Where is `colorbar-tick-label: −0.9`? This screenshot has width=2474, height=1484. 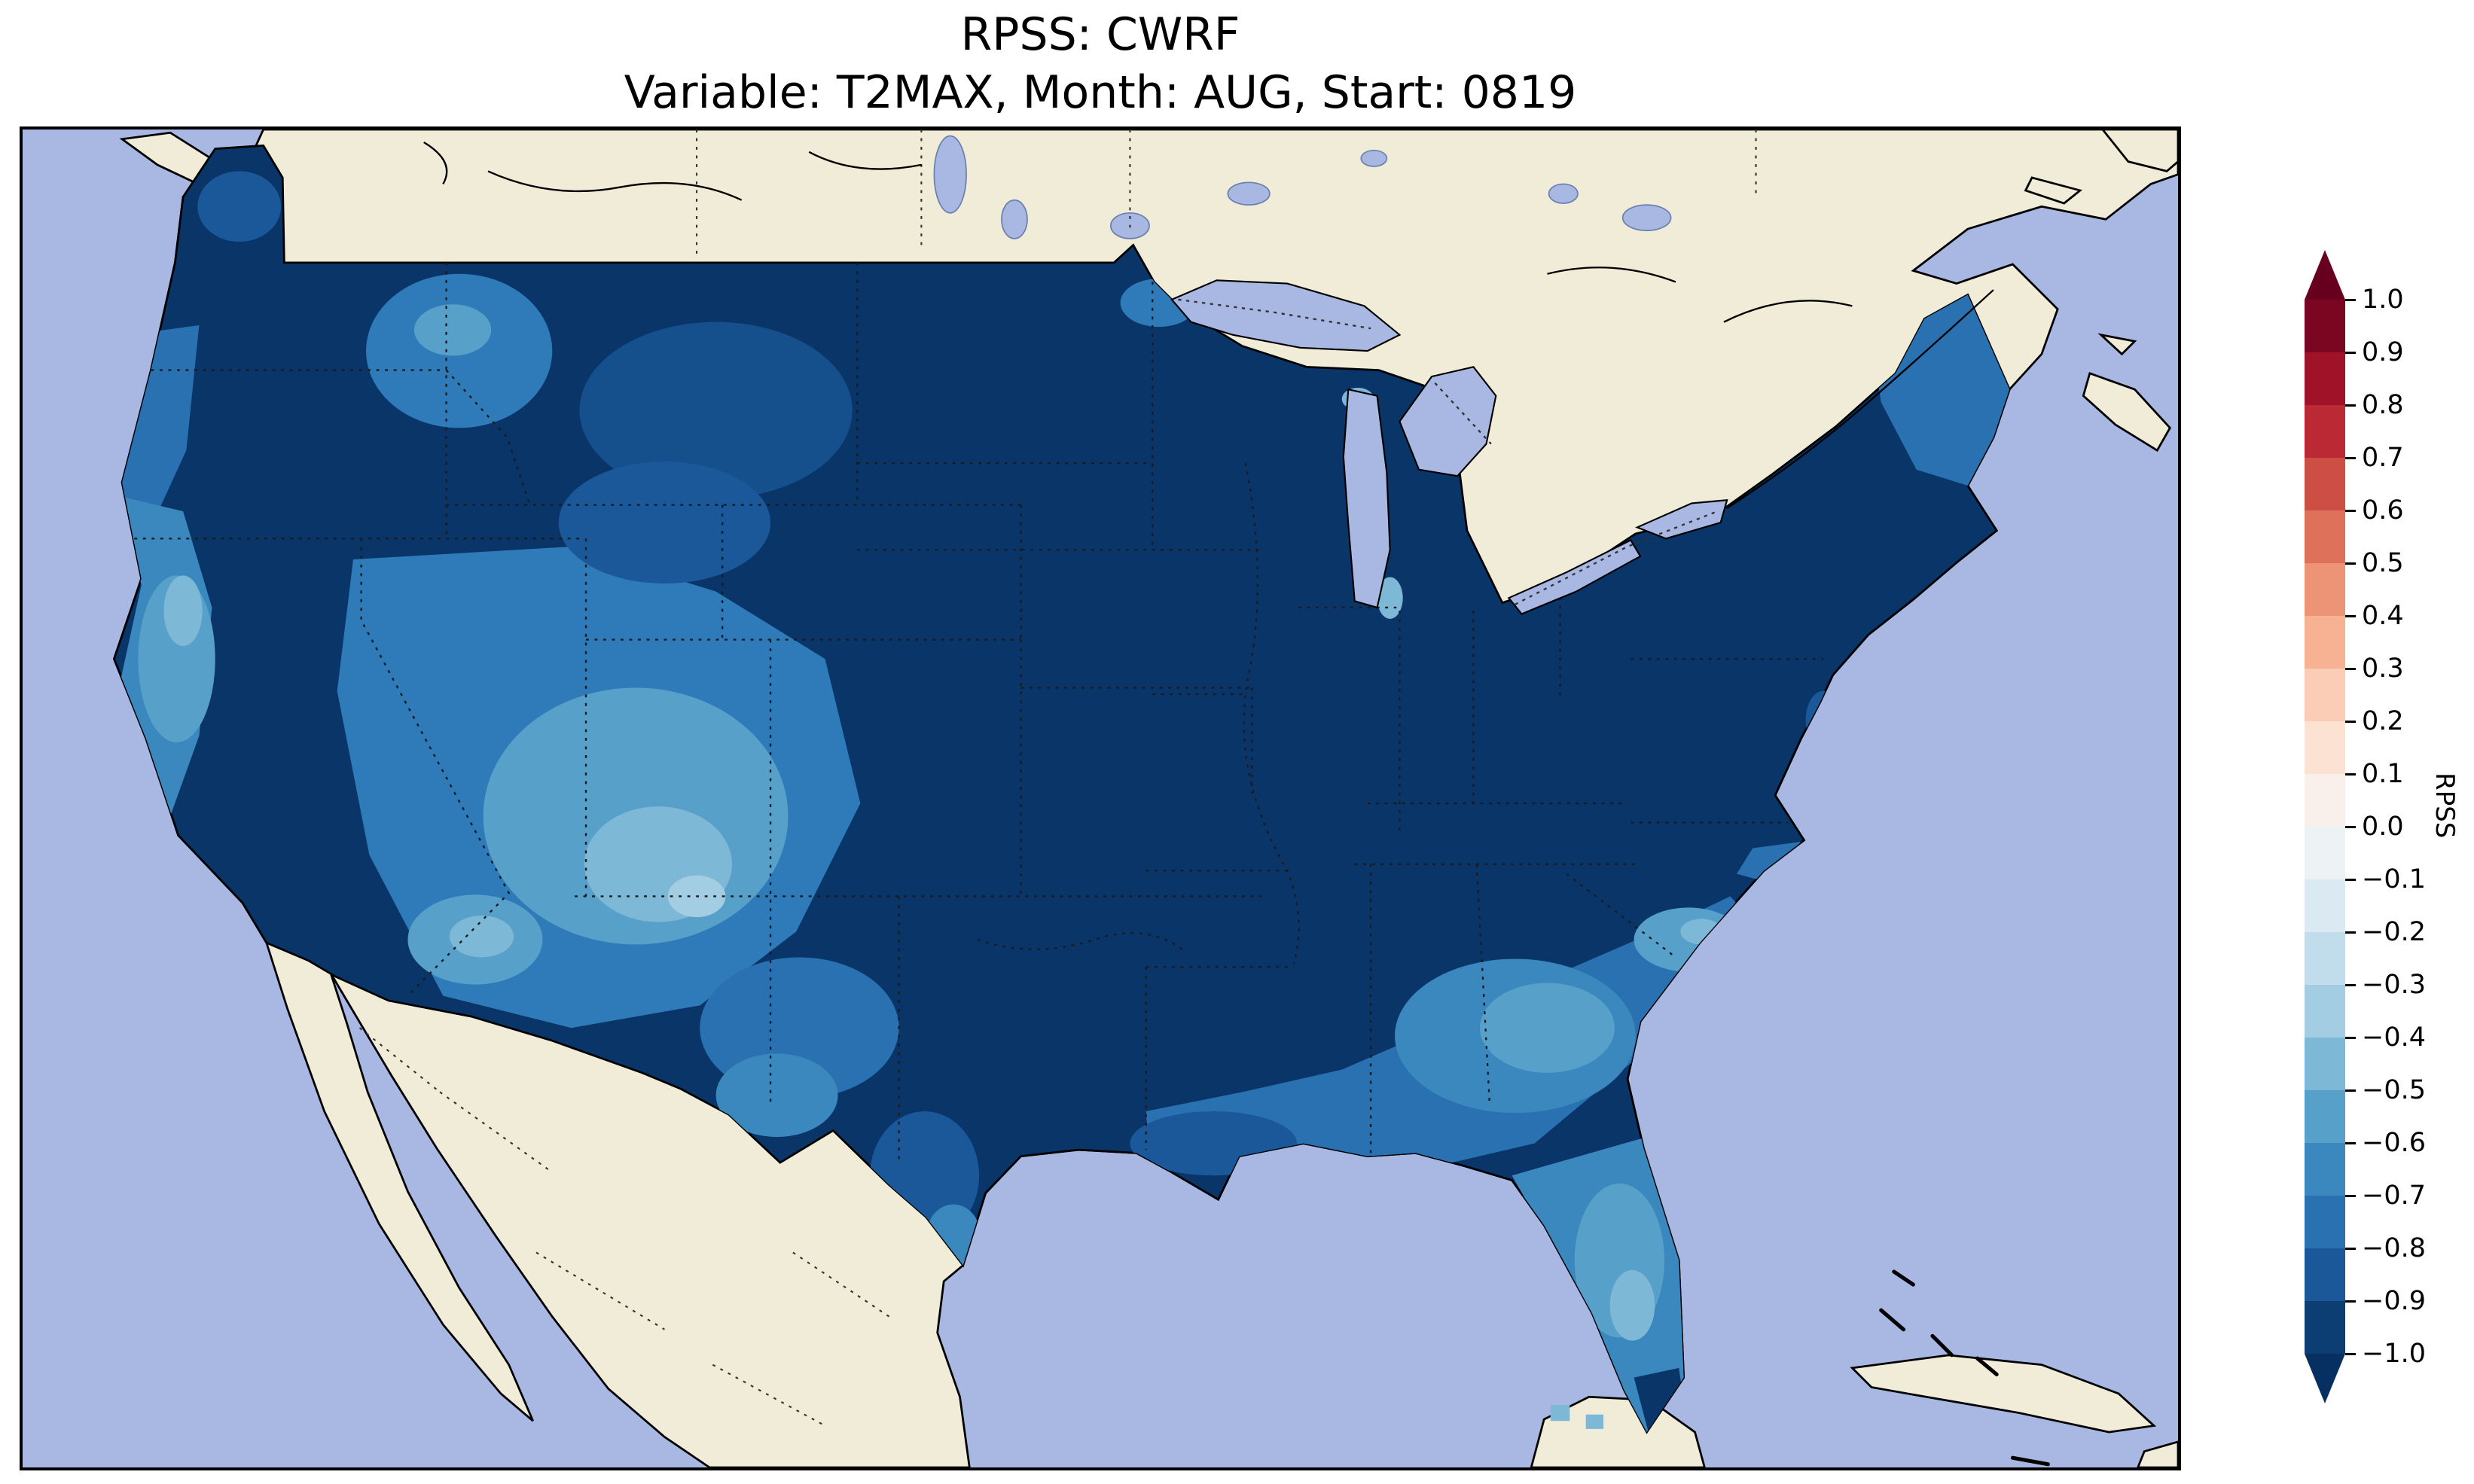
colorbar-tick-label: −0.9 is located at coordinates (2394, 1301).